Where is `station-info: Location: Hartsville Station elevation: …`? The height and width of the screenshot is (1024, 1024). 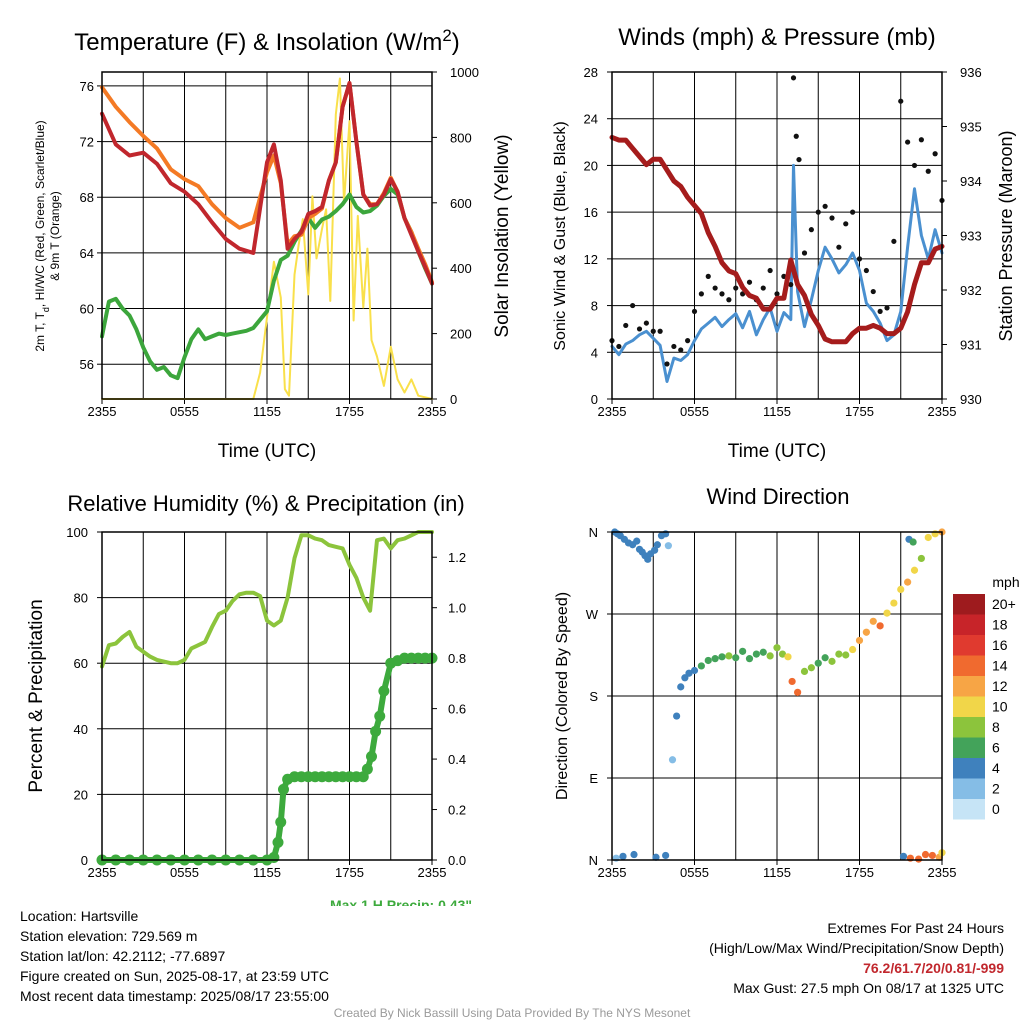 station-info: Location: Hartsville Station elevation: … is located at coordinates (174, 956).